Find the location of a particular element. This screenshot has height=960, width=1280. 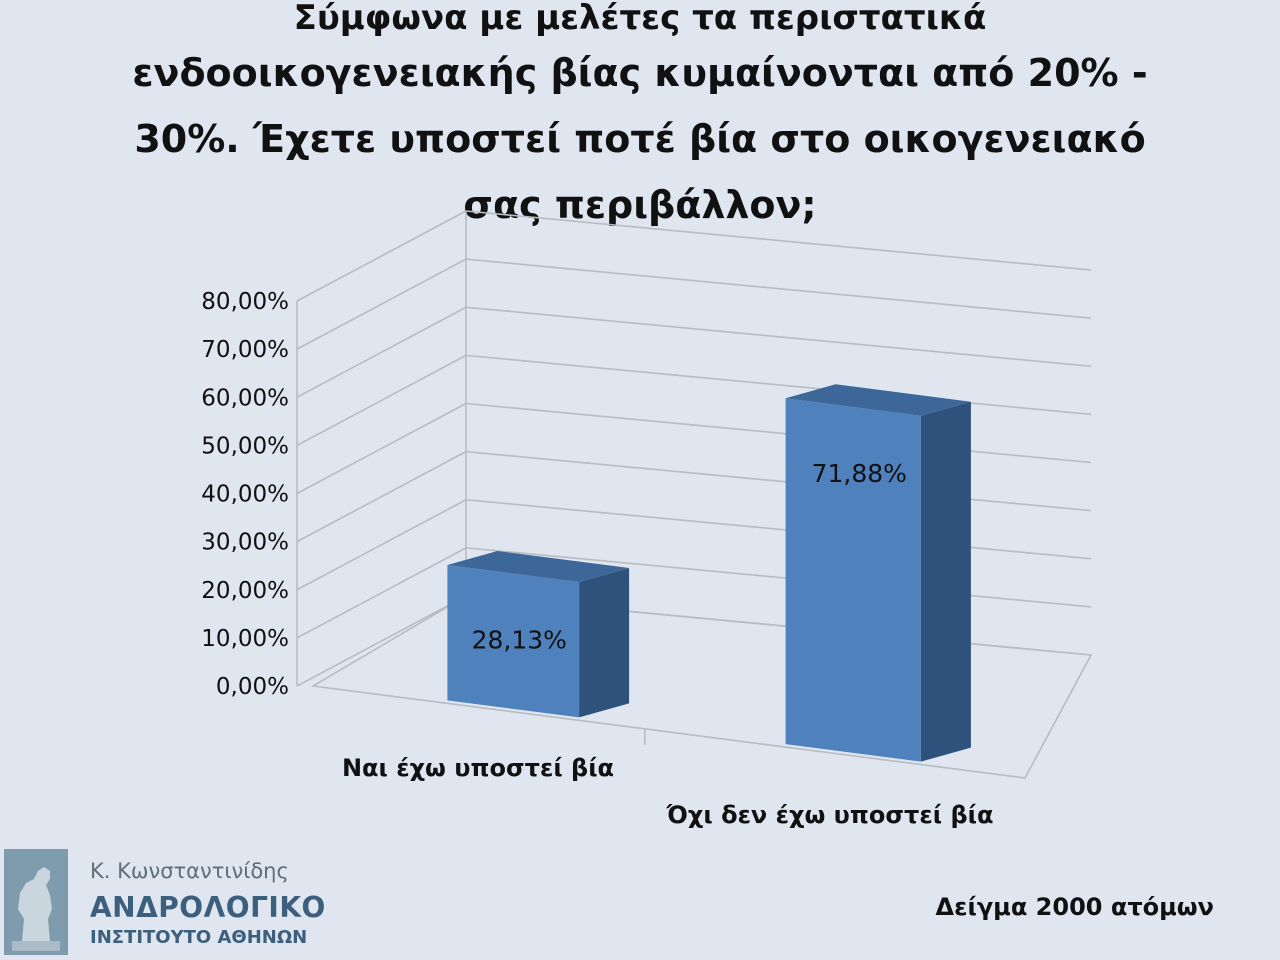

y-tick-label: 30,00% is located at coordinates (245, 543).